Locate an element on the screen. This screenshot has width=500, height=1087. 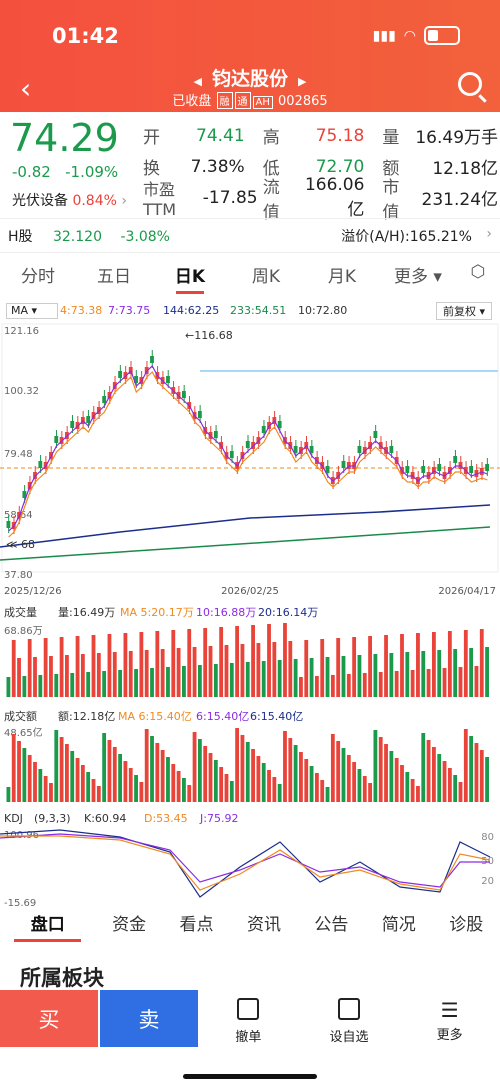
sector-percent: 0.84% is located at coordinates (94, 201).